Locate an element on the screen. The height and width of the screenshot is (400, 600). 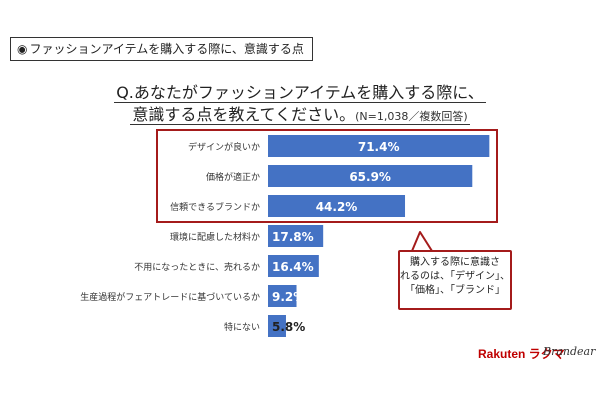
topic-tag: ◉ ファッションアイテムを購入する際に、意識する点 is located at coordinates (161, 49).